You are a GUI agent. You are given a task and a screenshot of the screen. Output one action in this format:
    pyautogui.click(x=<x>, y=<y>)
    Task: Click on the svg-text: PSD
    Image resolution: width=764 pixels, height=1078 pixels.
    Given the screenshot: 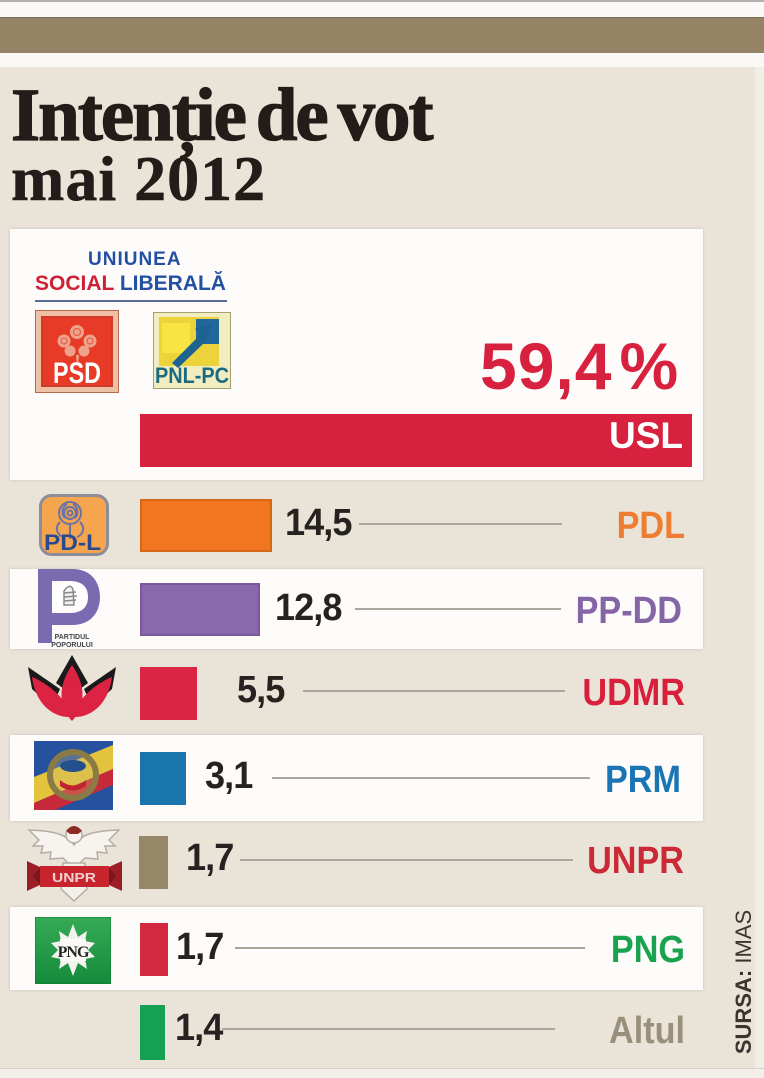 What is the action you would take?
    pyautogui.click(x=77, y=373)
    